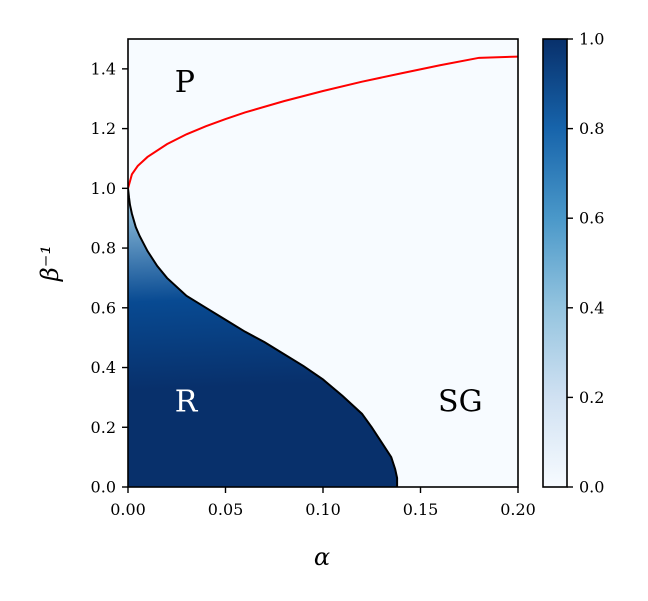 The width and height of the screenshot is (648, 601). I want to click on y-axis-ticks: 0.0 0.2 0.4 0.6 0.8 1.0 1.2 1.4, so click(109, 278).